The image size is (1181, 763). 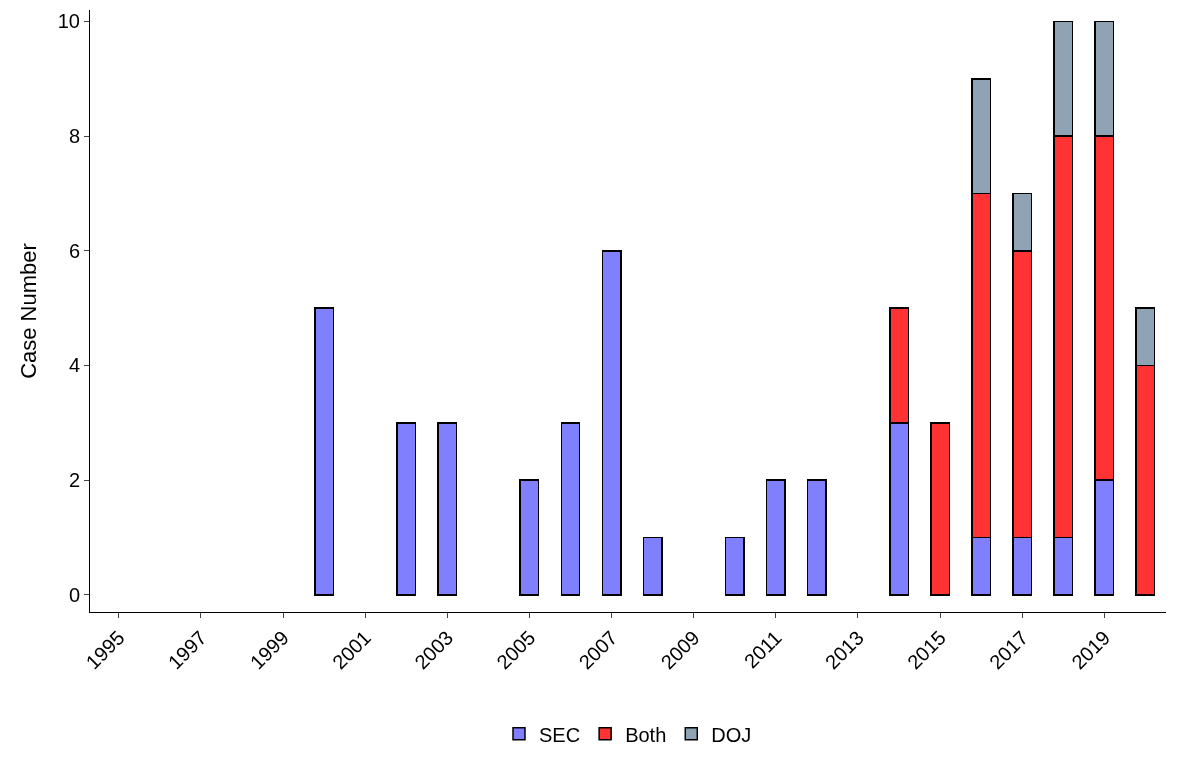 I want to click on y-axis-title: Case Number, so click(x=28, y=311).